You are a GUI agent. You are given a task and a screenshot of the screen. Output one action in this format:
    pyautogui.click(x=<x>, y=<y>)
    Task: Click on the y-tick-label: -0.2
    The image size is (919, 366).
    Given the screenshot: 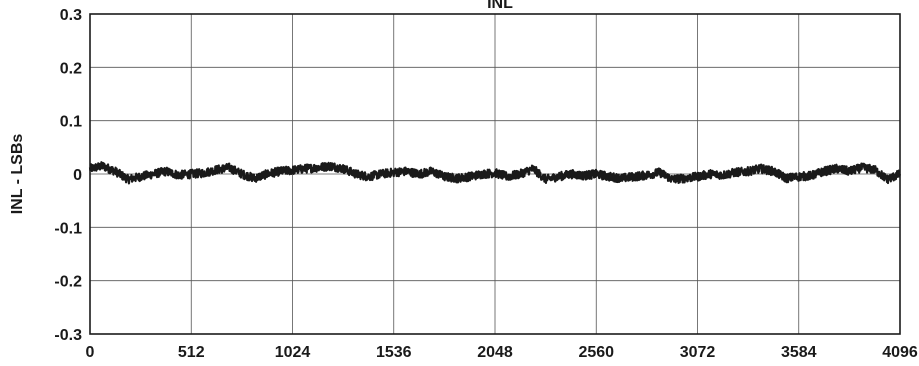 What is the action you would take?
    pyautogui.click(x=68, y=282)
    